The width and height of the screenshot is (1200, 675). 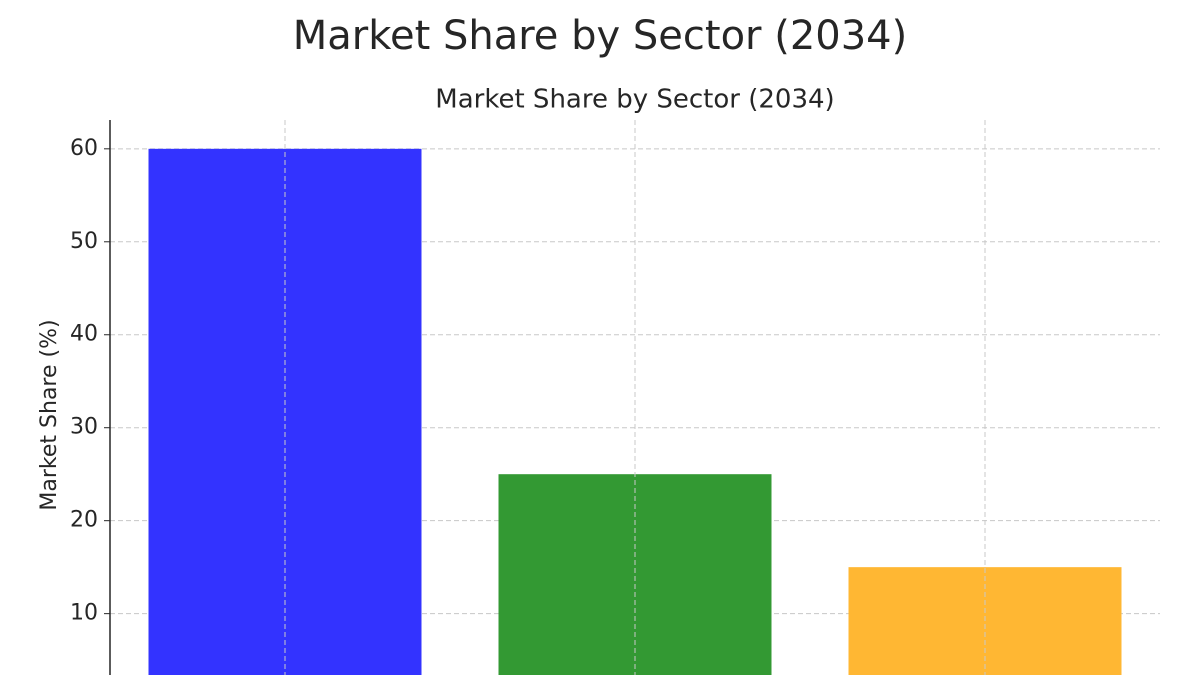 I want to click on y-tick-label: 20, so click(x=84, y=520).